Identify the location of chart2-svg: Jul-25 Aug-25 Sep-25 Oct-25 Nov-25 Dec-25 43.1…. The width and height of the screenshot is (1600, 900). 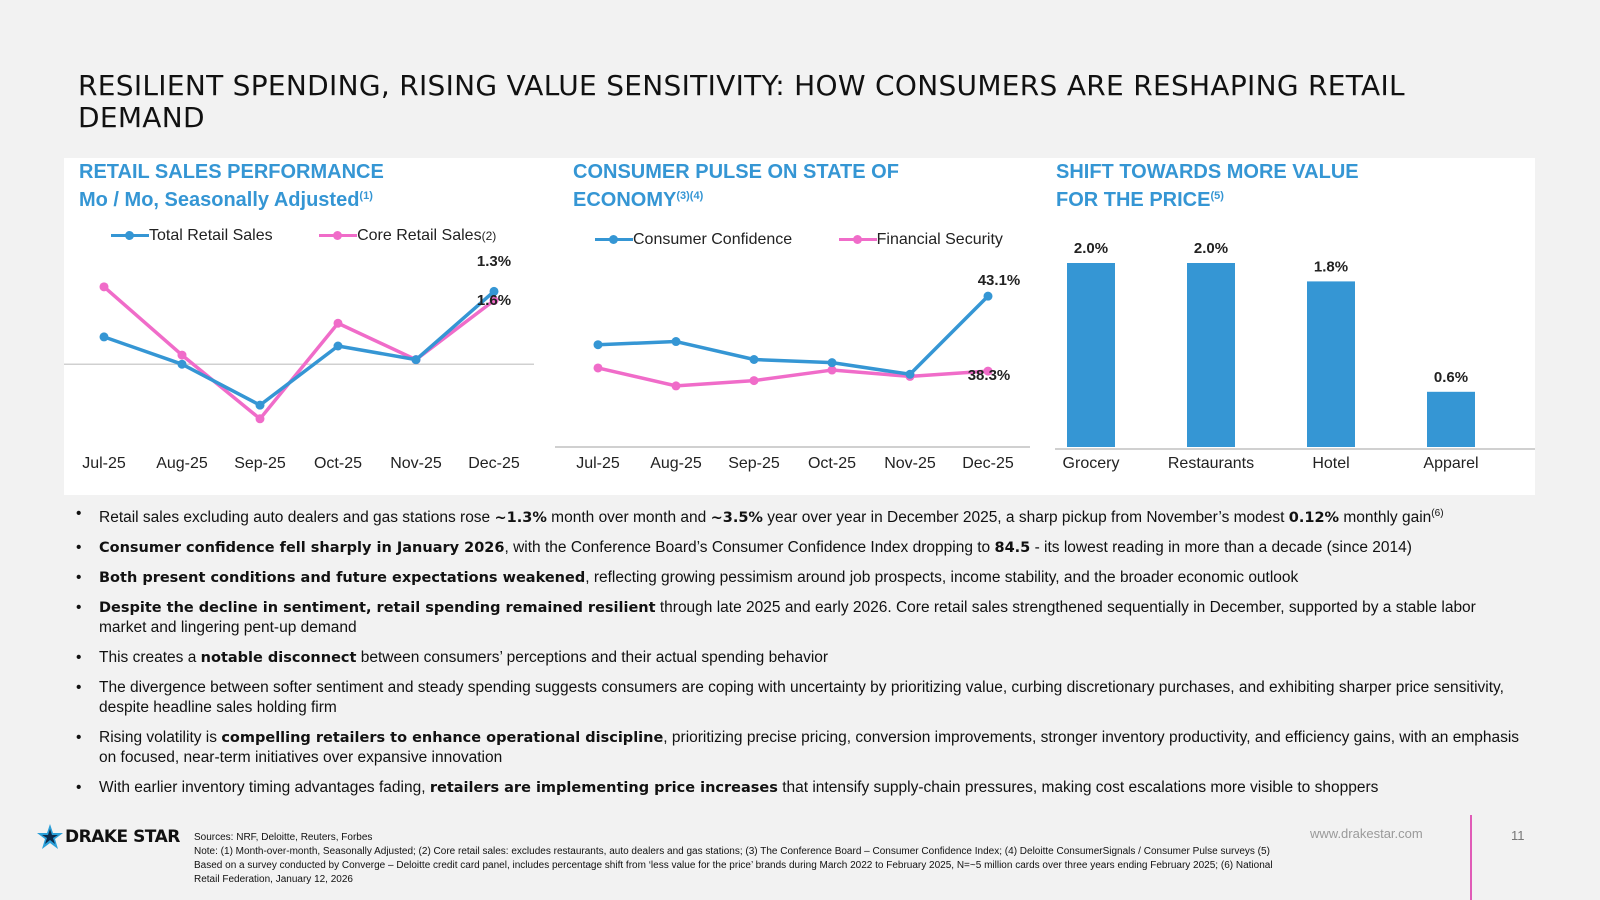
(792, 372).